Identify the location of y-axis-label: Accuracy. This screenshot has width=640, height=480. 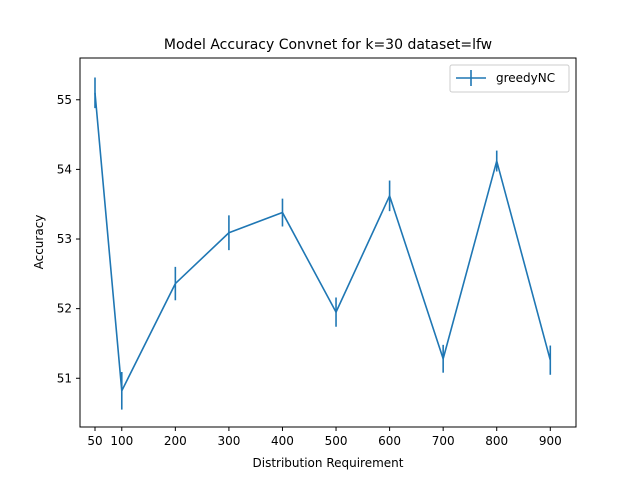
(39, 242).